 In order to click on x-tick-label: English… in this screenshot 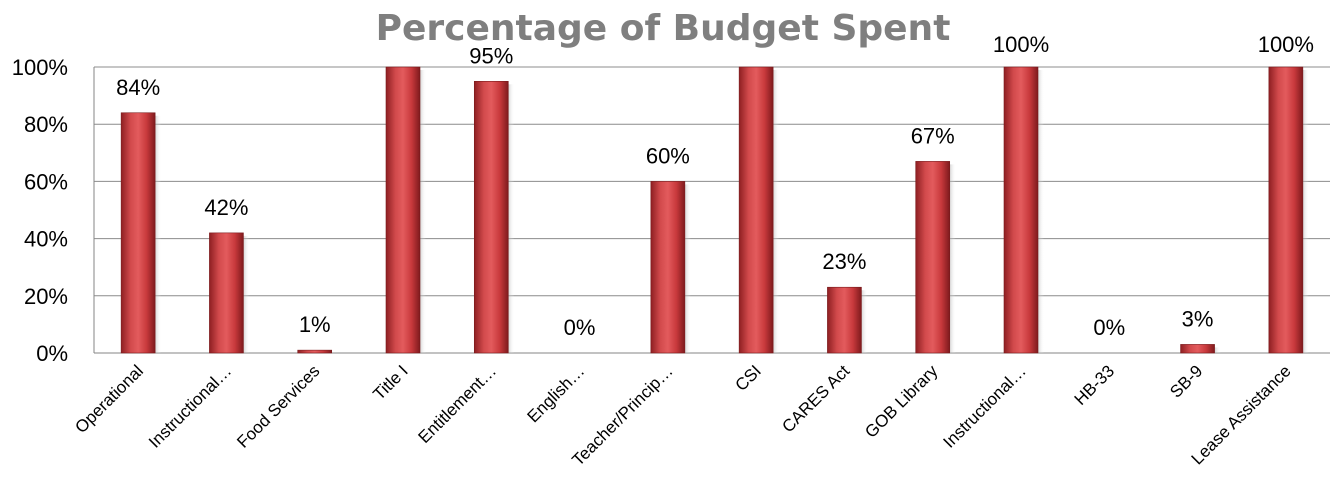, I will do `click(556, 393)`.